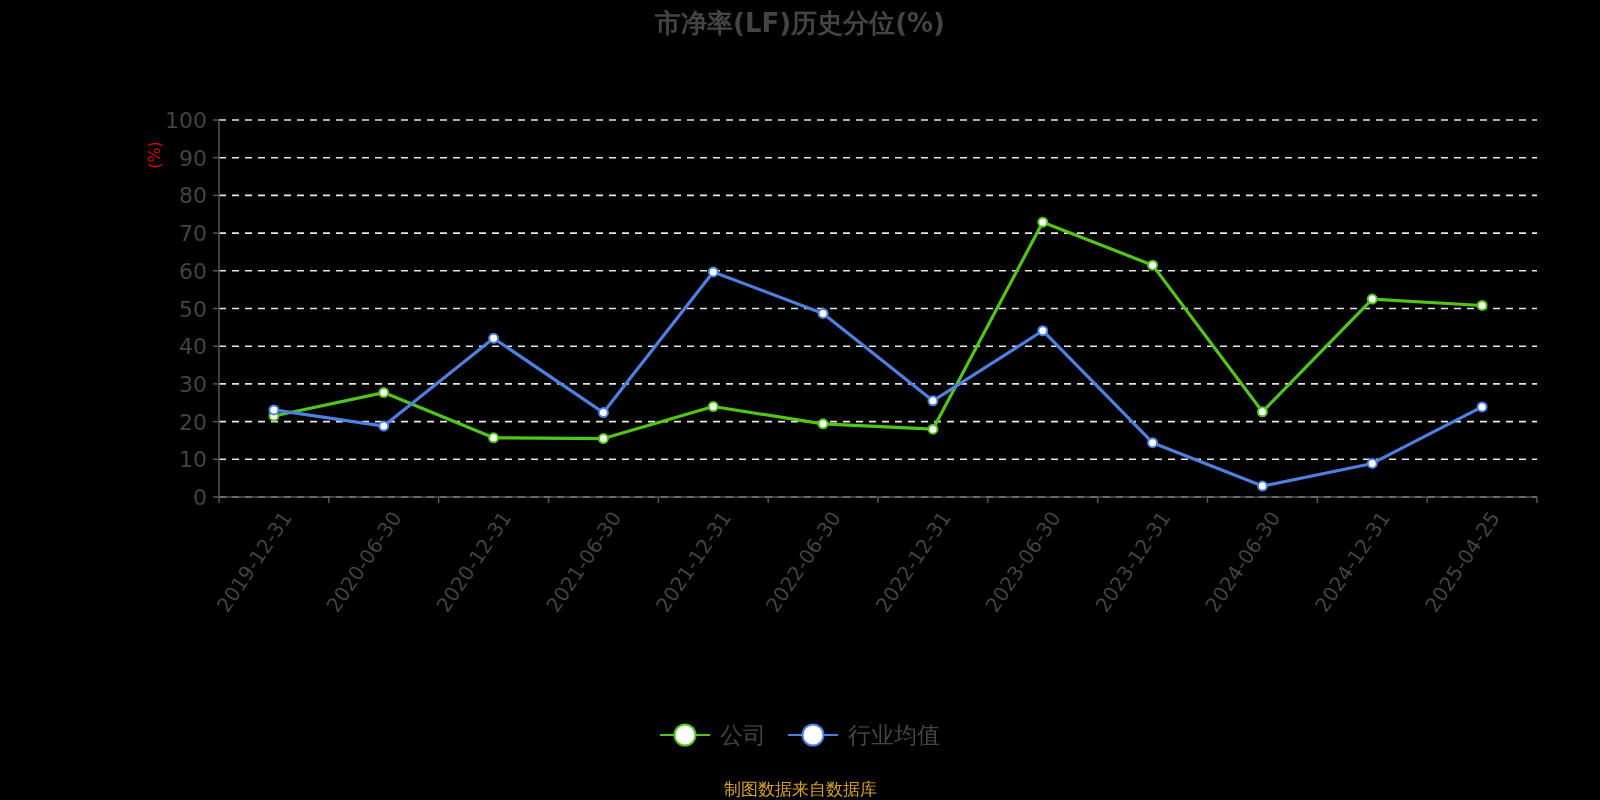 The image size is (1600, 800). I want to click on y-tick-label: 50, so click(193, 309).